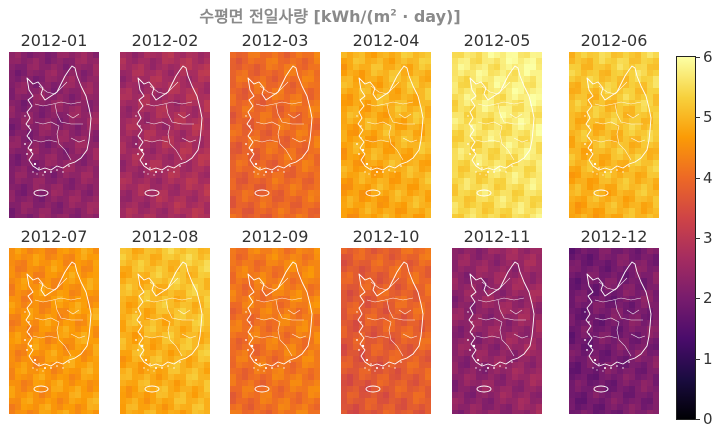 The height and width of the screenshot is (432, 720). I want to click on colorbar-tick-label: 3, so click(708, 238).